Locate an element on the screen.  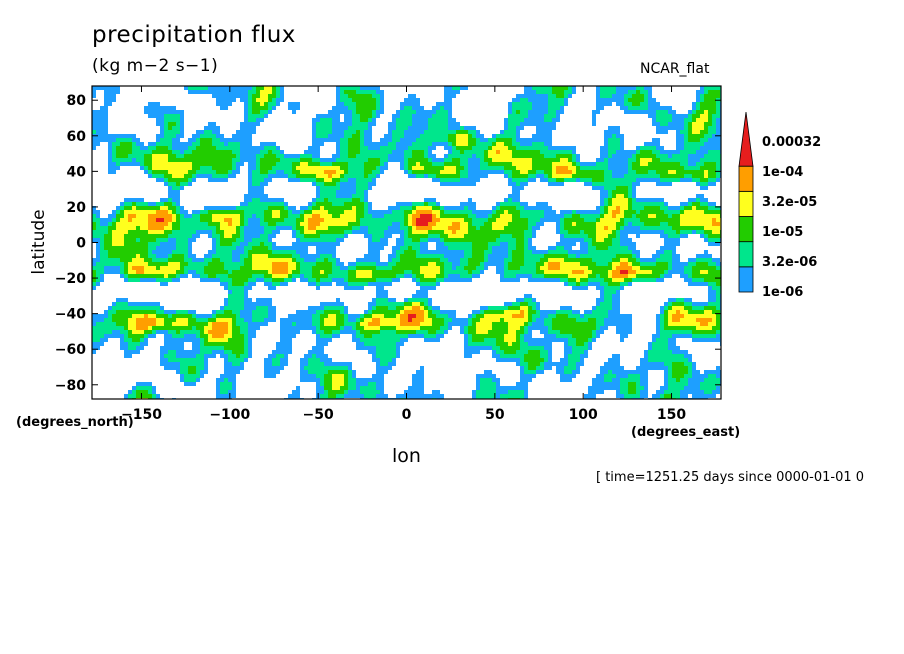
y-tick-label: 40 is located at coordinates (77, 172).